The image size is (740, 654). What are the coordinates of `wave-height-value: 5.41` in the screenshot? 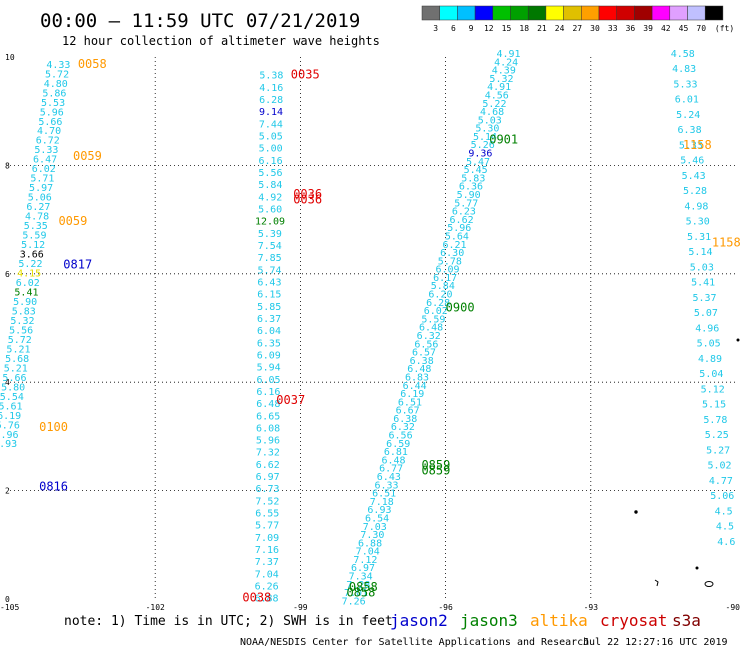 It's located at (26, 292).